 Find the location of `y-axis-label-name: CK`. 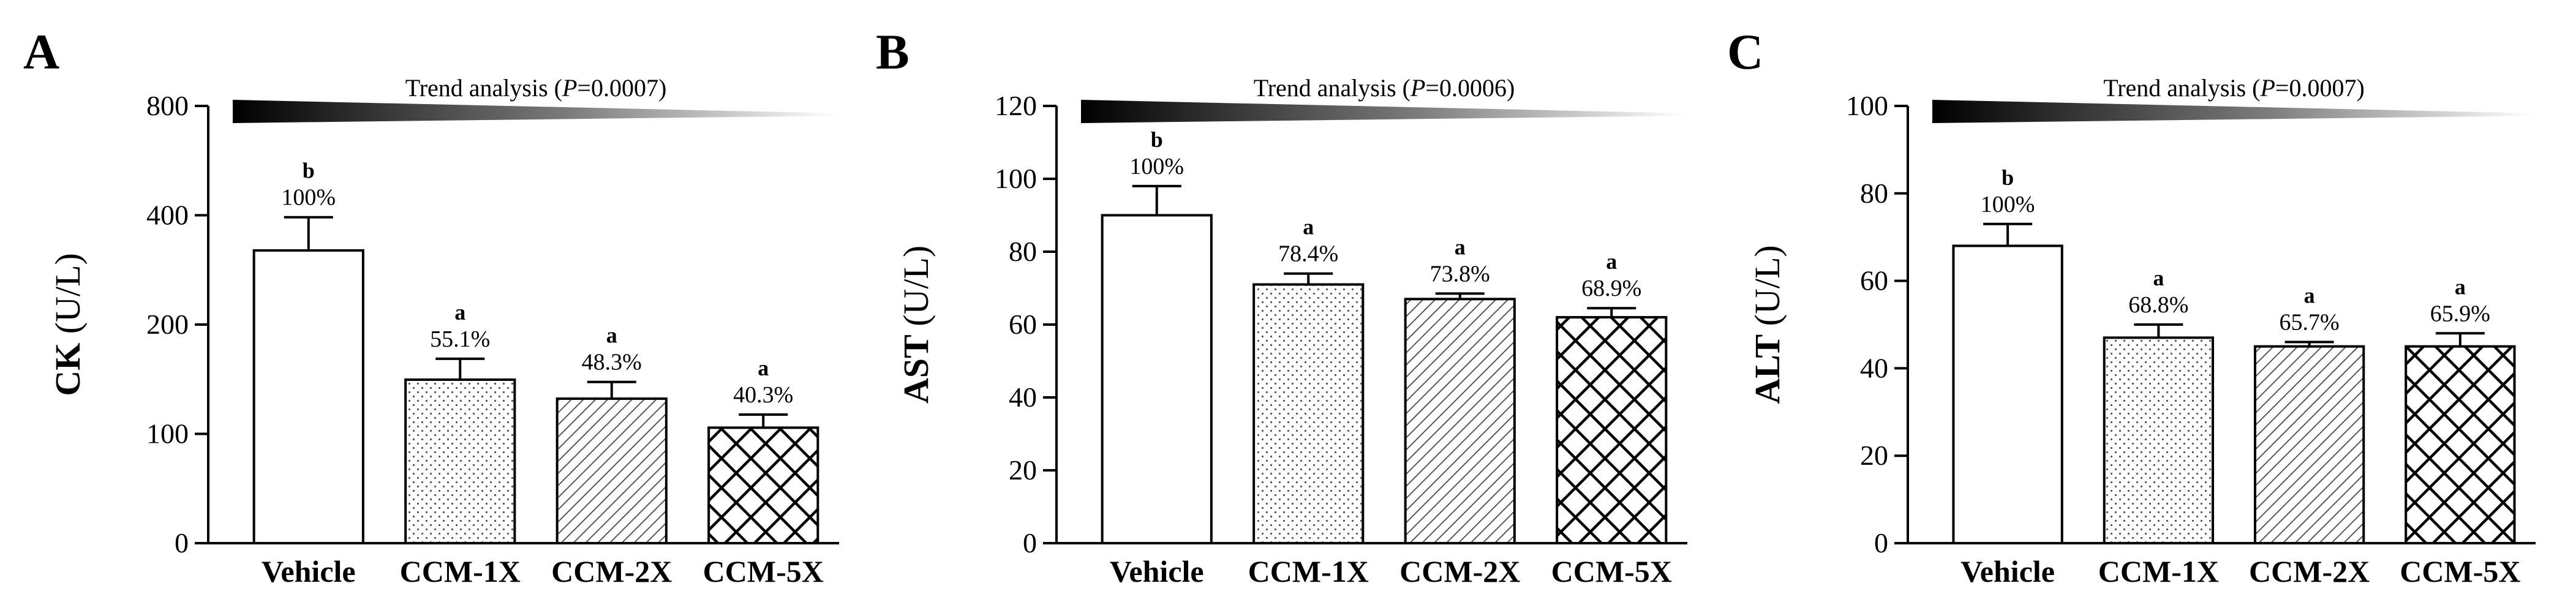

y-axis-label-name: CK is located at coordinates (68, 365).